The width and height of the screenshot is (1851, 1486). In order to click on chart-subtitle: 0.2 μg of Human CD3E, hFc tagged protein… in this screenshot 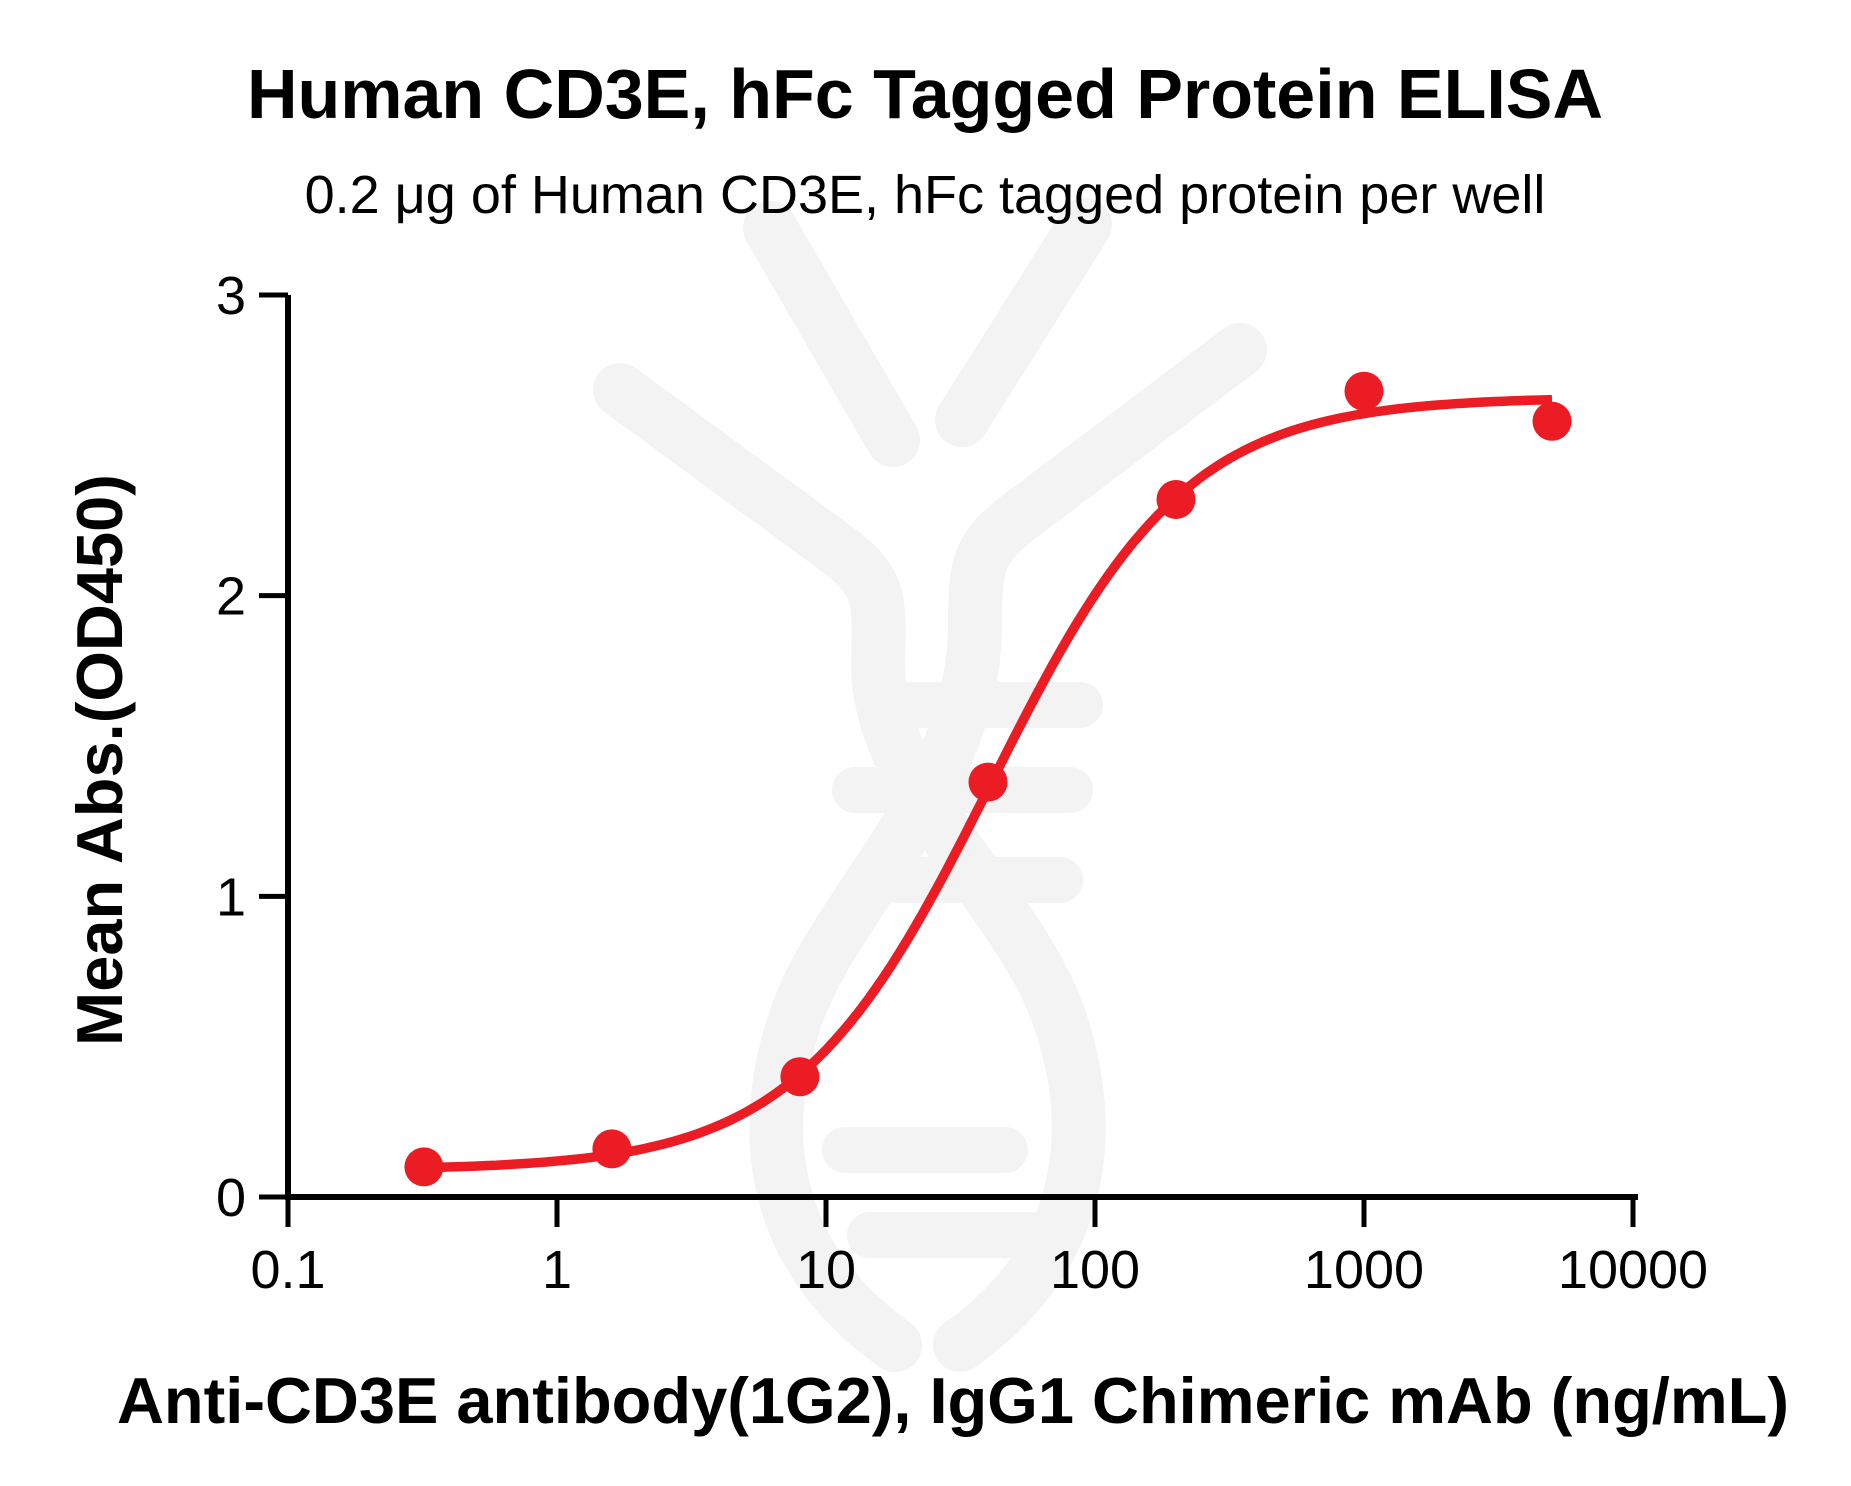, I will do `click(925, 195)`.